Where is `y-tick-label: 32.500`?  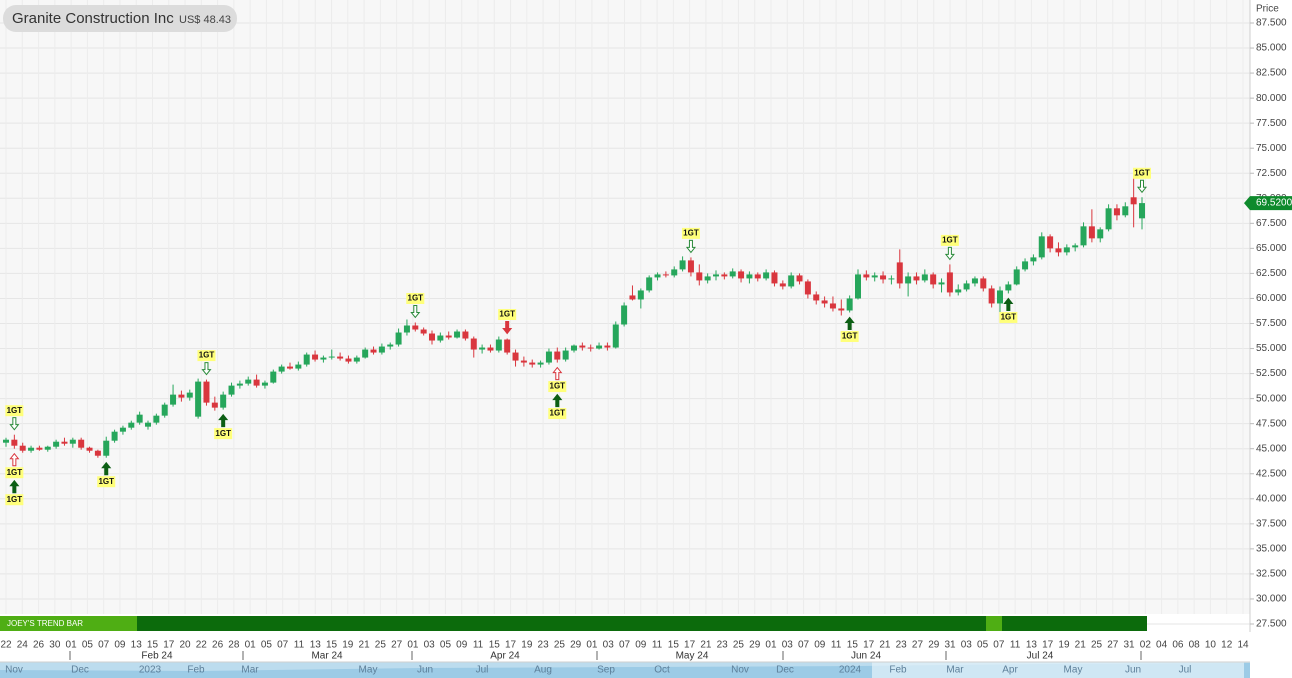
y-tick-label: 32.500 is located at coordinates (1271, 574).